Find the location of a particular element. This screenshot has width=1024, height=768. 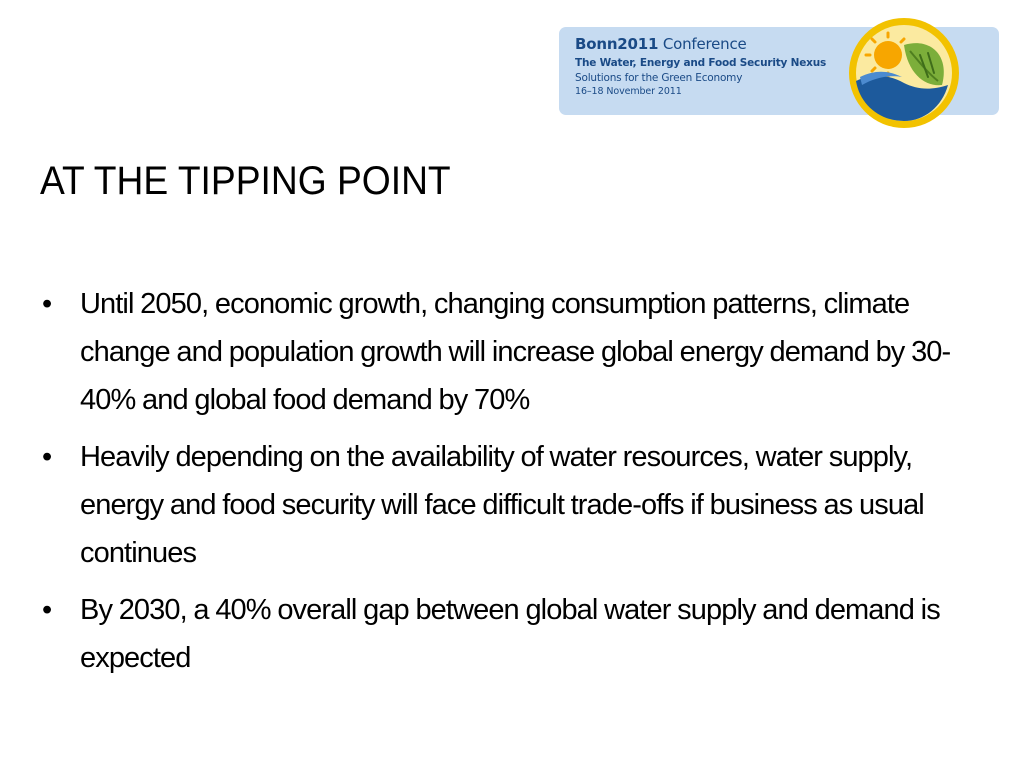

banner-title-rest: Conference is located at coordinates (702, 44).